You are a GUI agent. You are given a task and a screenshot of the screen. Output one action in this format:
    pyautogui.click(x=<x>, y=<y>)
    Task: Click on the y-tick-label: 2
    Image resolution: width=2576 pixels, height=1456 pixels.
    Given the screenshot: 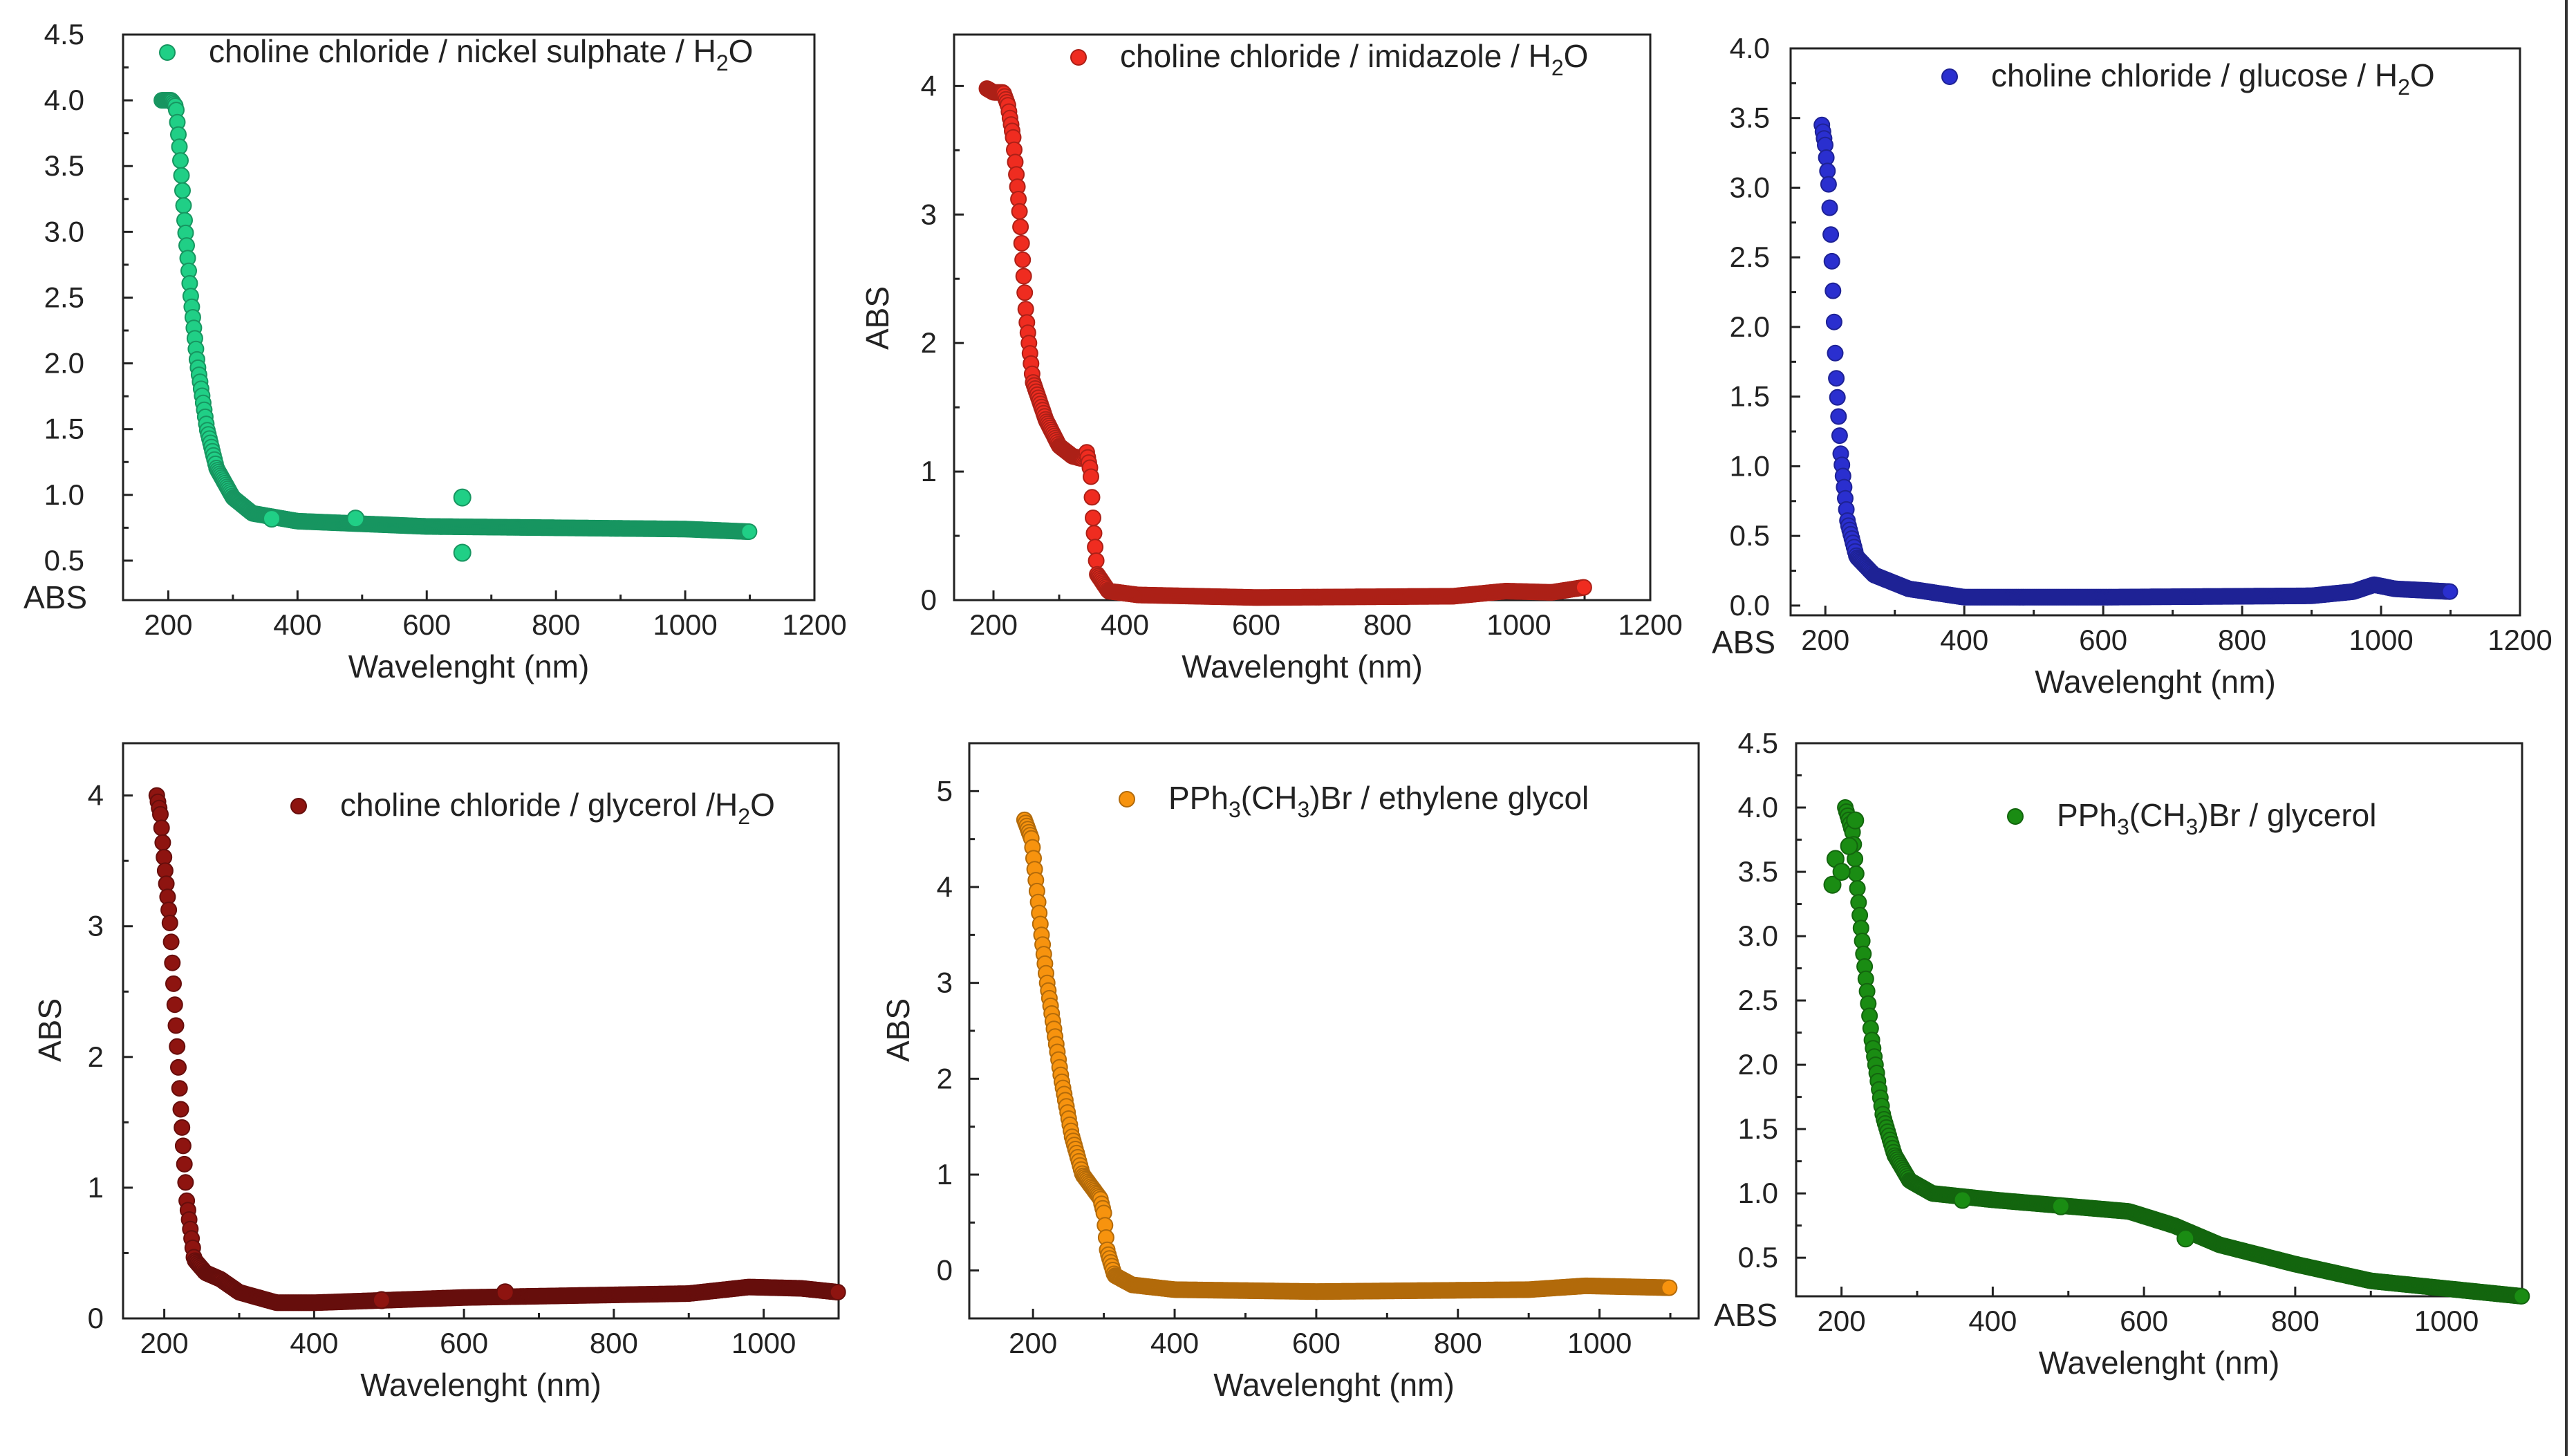 What is the action you would take?
    pyautogui.click(x=945, y=1078)
    